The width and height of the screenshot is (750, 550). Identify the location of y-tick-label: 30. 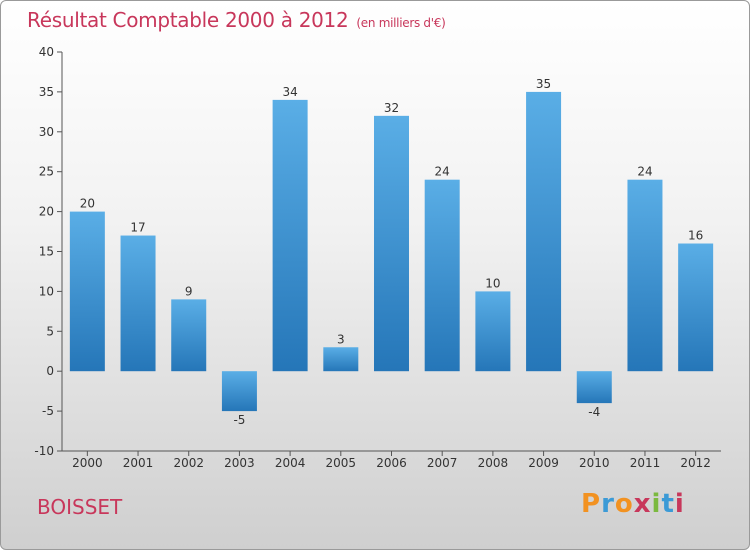
(46, 132).